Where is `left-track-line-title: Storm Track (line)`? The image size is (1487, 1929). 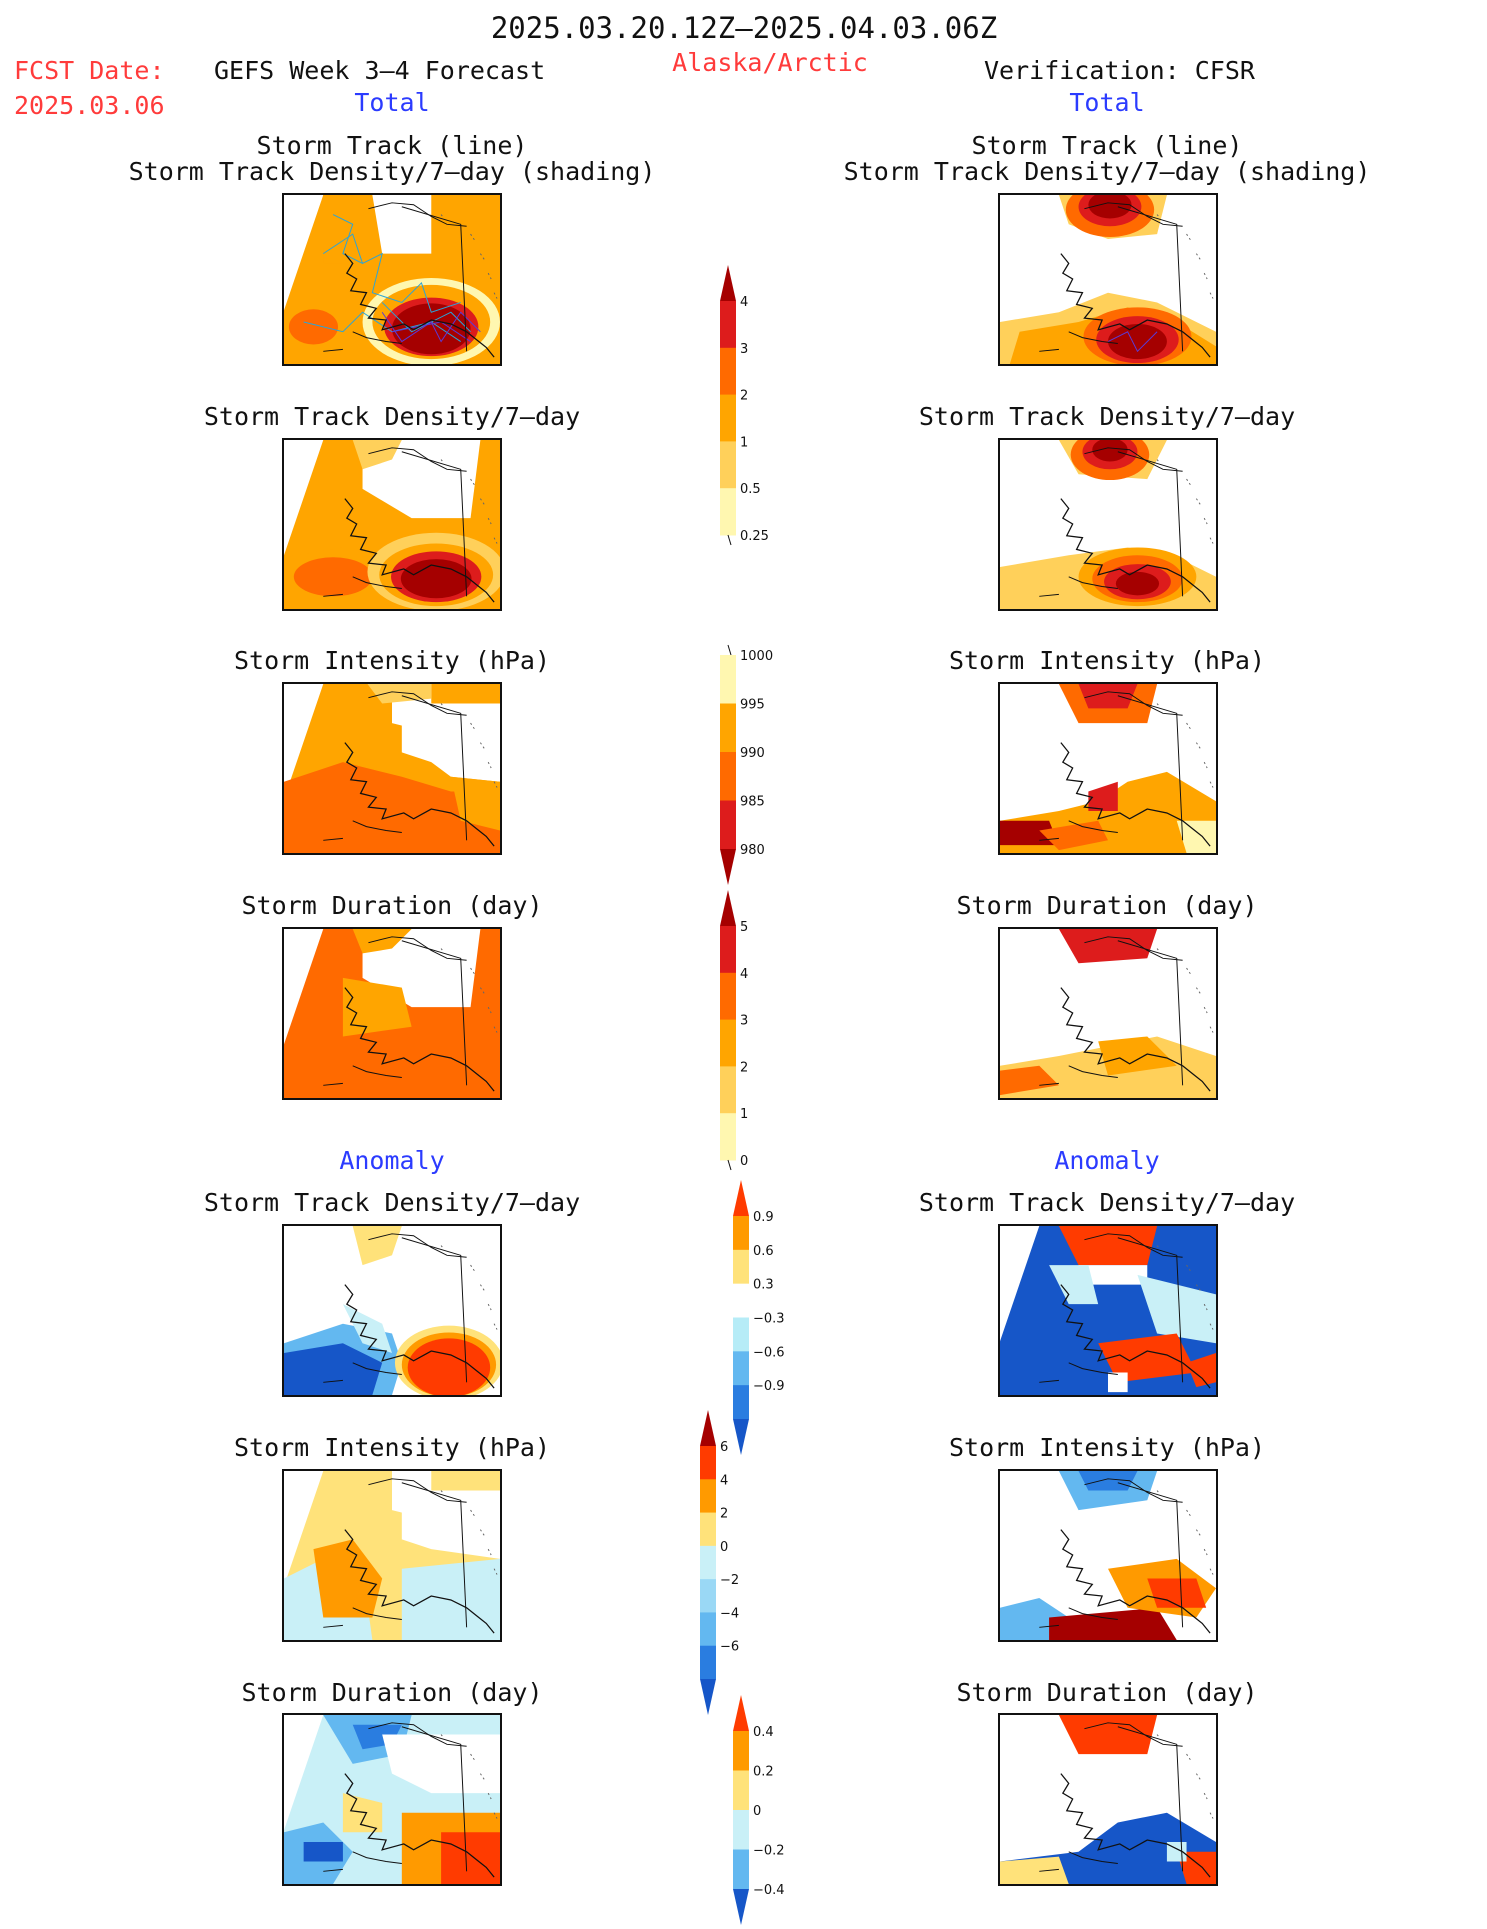
left-track-line-title: Storm Track (line) is located at coordinates (392, 145).